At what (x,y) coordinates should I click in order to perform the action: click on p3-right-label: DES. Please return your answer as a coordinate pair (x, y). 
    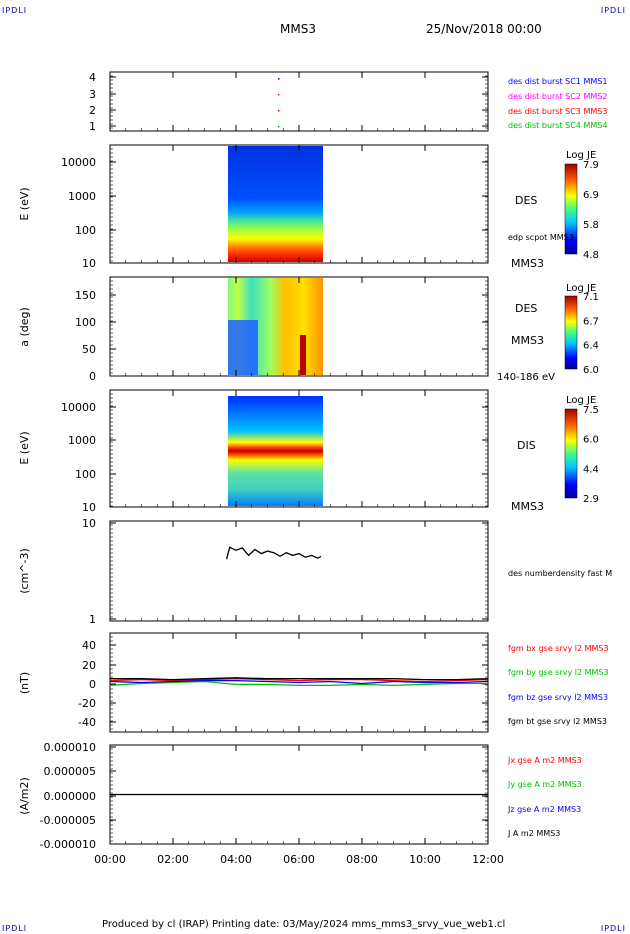
    Looking at the image, I should click on (526, 308).